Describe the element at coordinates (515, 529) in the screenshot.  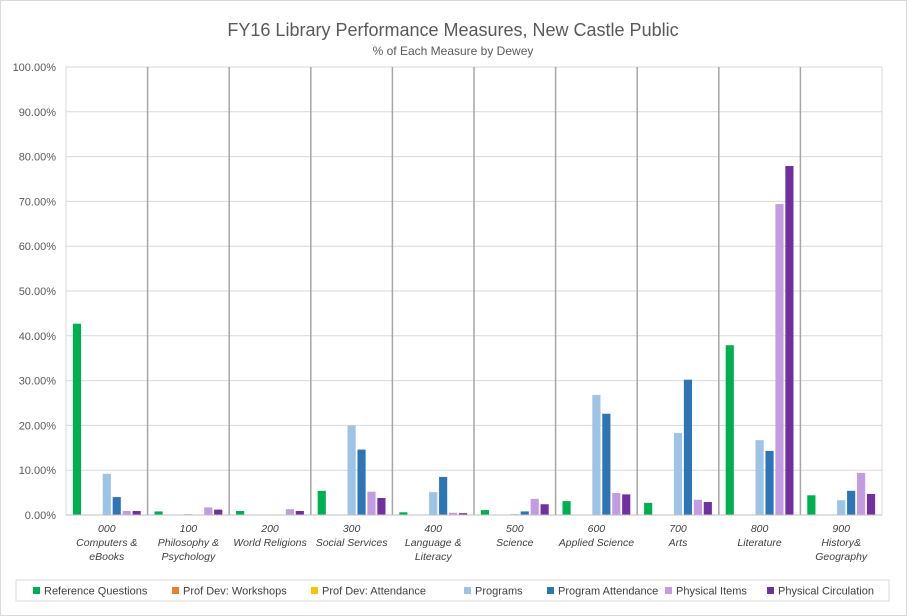
I see `category-label-line: 500` at that location.